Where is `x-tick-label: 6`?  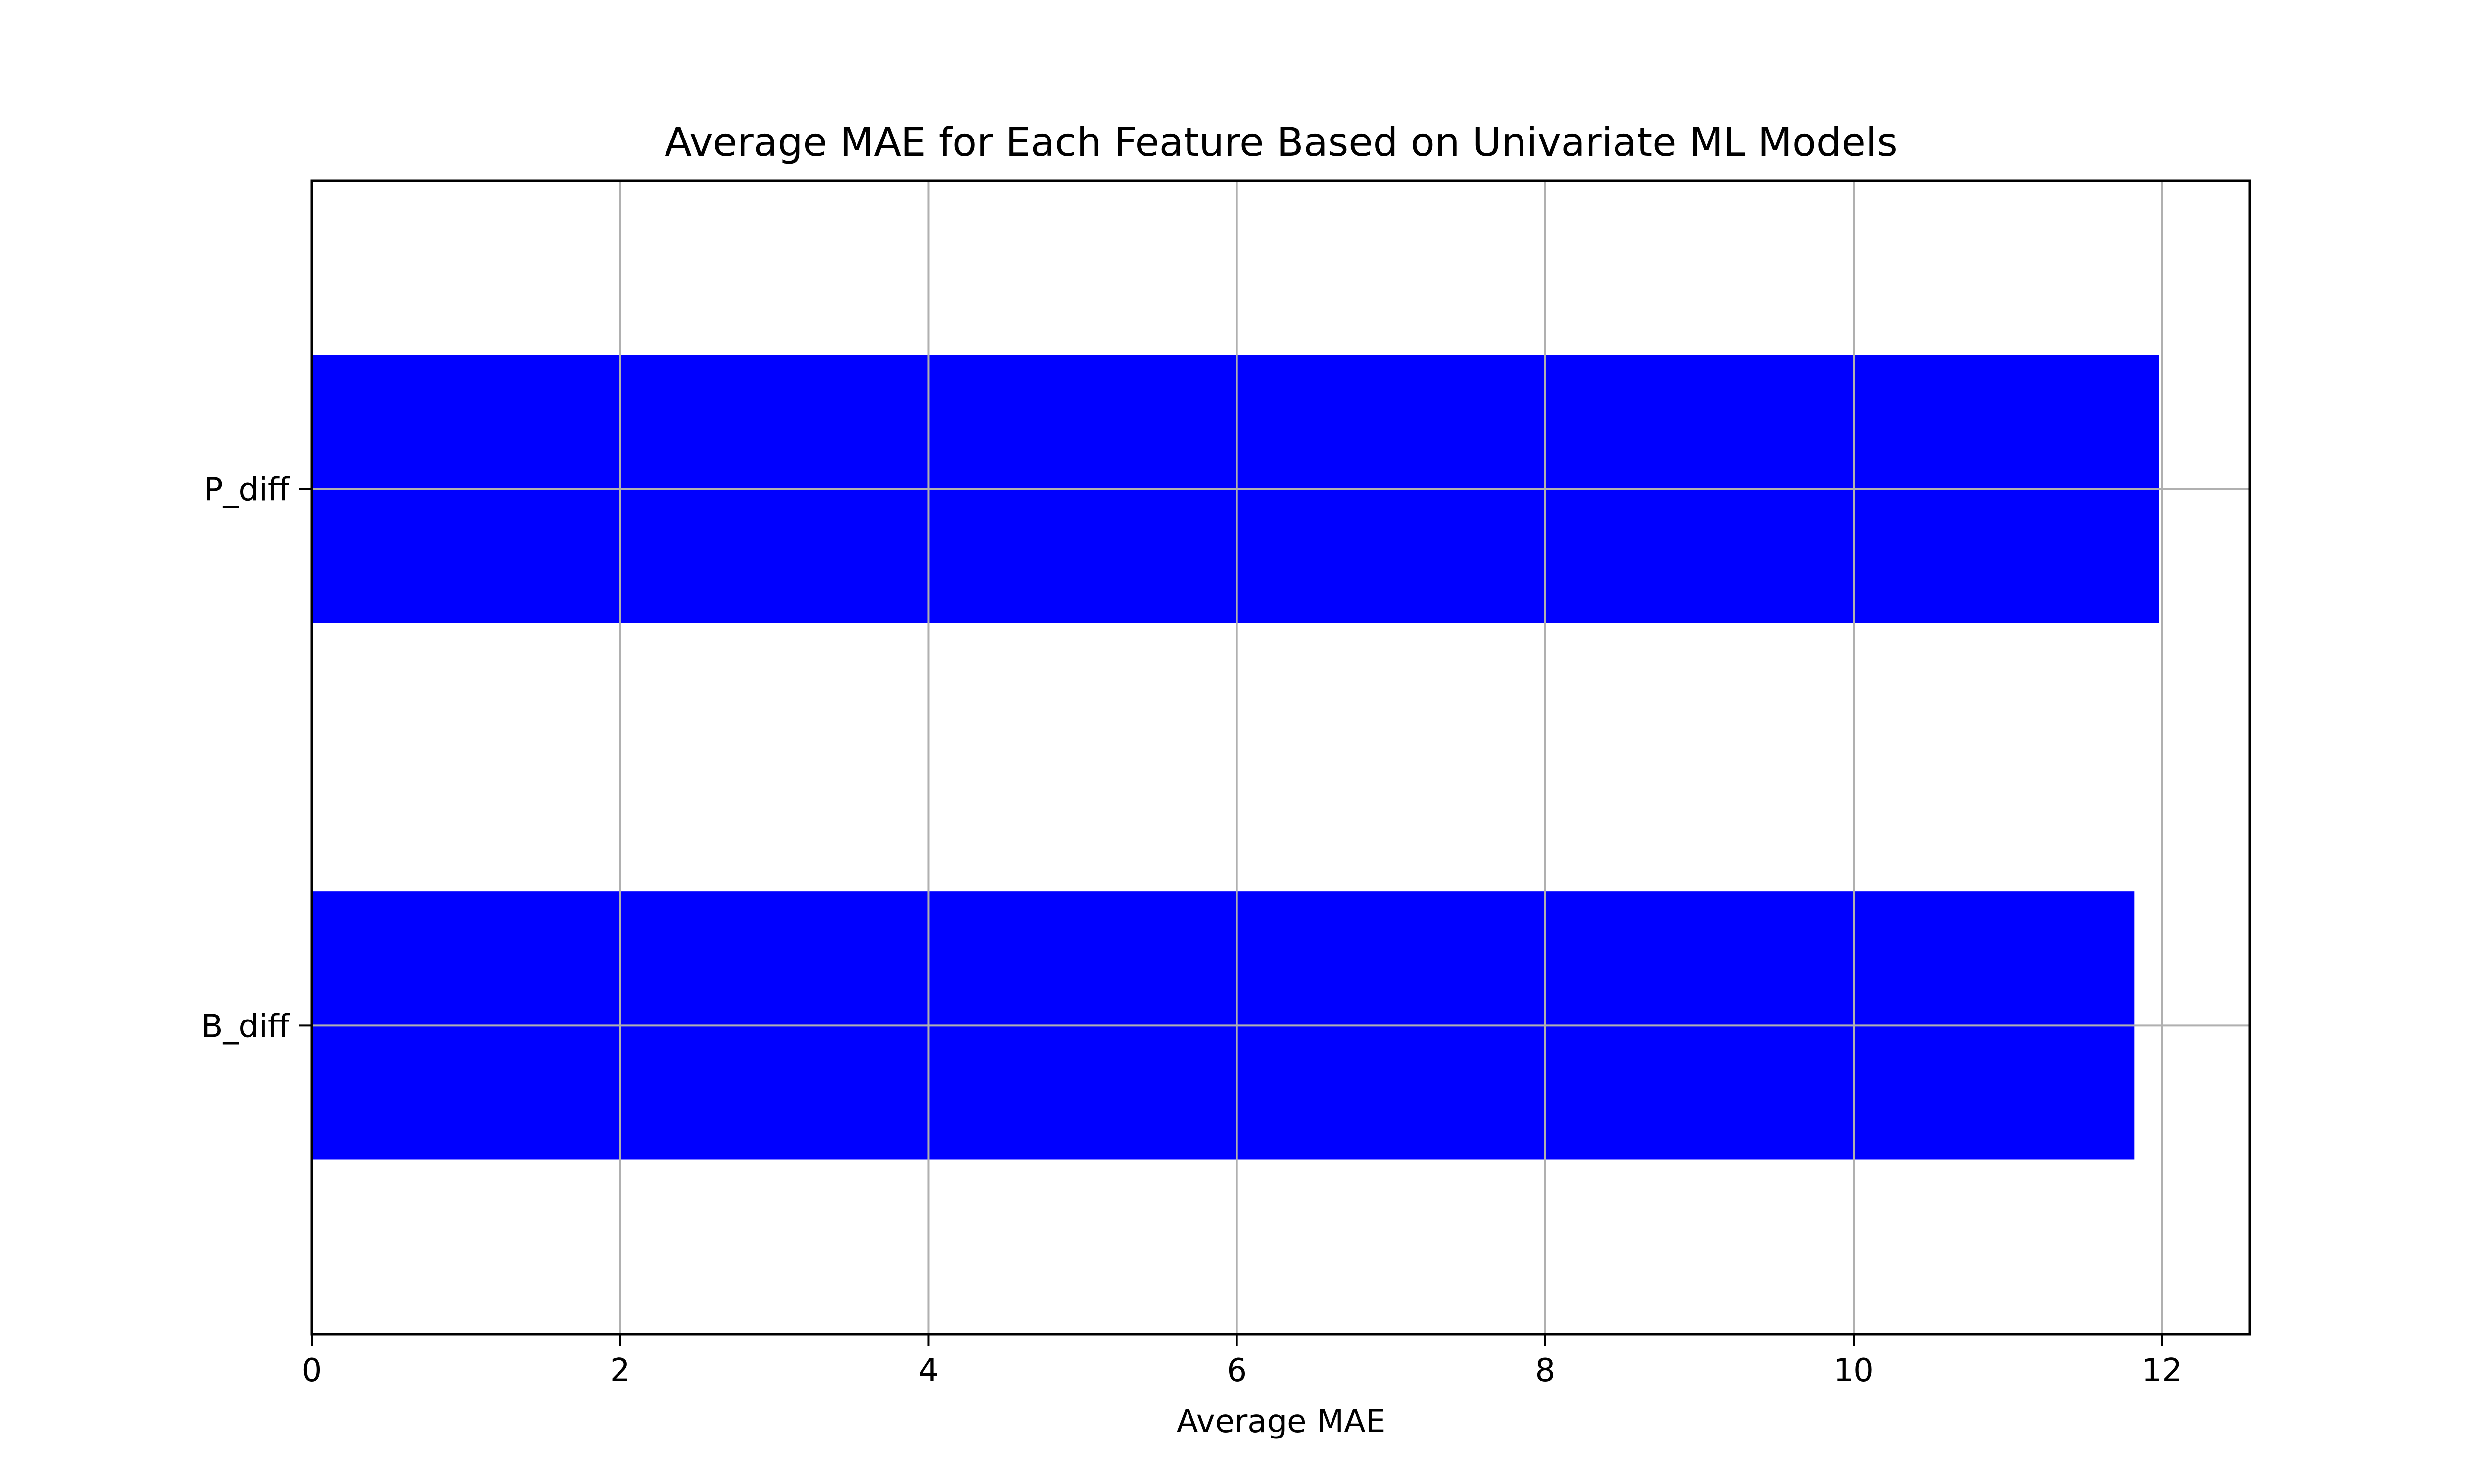 x-tick-label: 6 is located at coordinates (1237, 1370).